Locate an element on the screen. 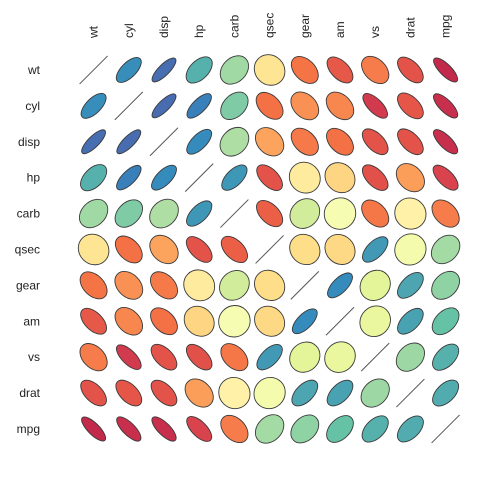 This screenshot has width=480, height=480. correlation-ellipse-mpg-hp is located at coordinates (199, 429).